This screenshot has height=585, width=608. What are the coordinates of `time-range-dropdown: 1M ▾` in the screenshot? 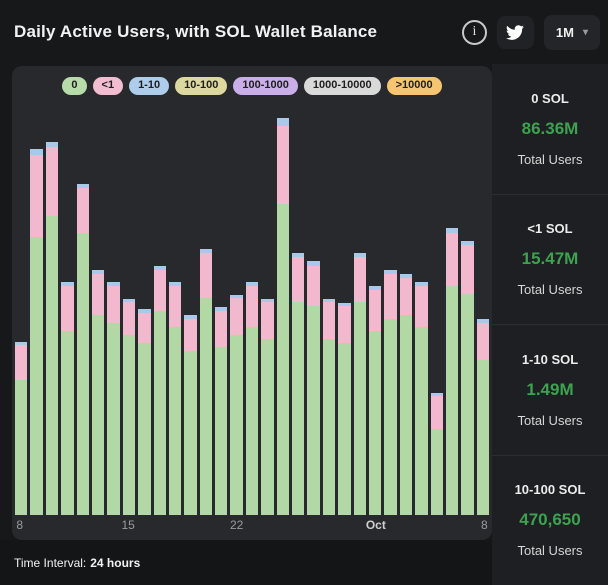 It's located at (571, 32).